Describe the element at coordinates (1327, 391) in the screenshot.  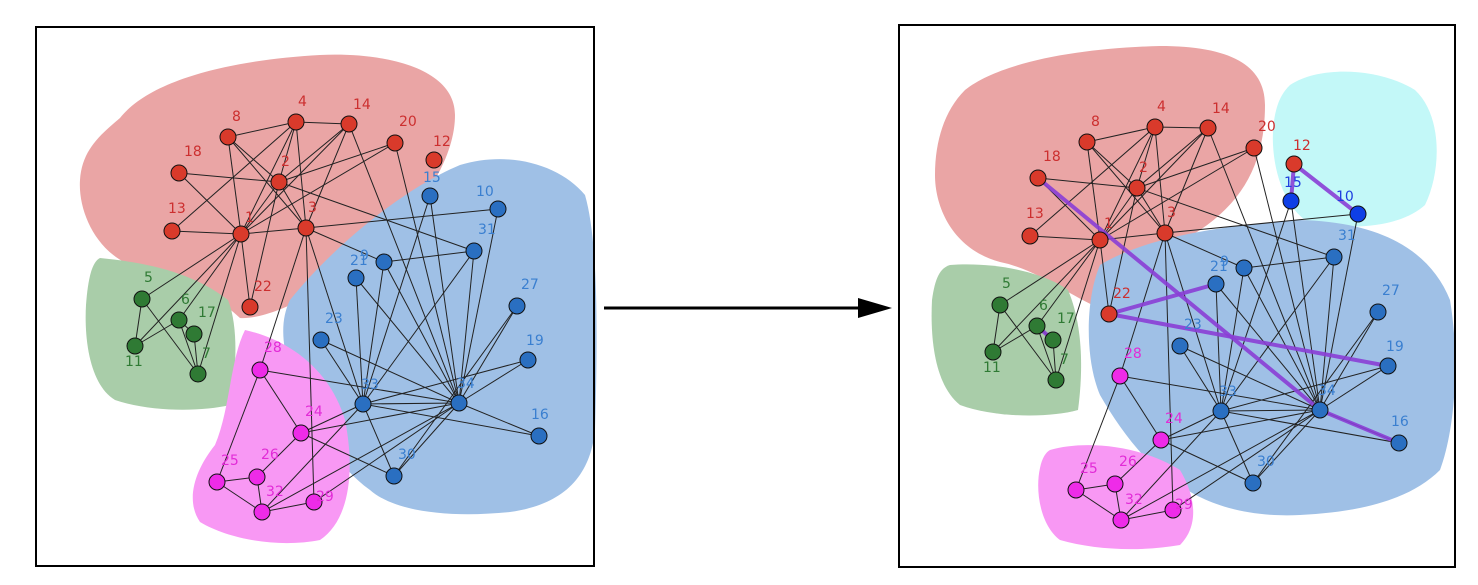
I see `node-label-34: 34` at that location.